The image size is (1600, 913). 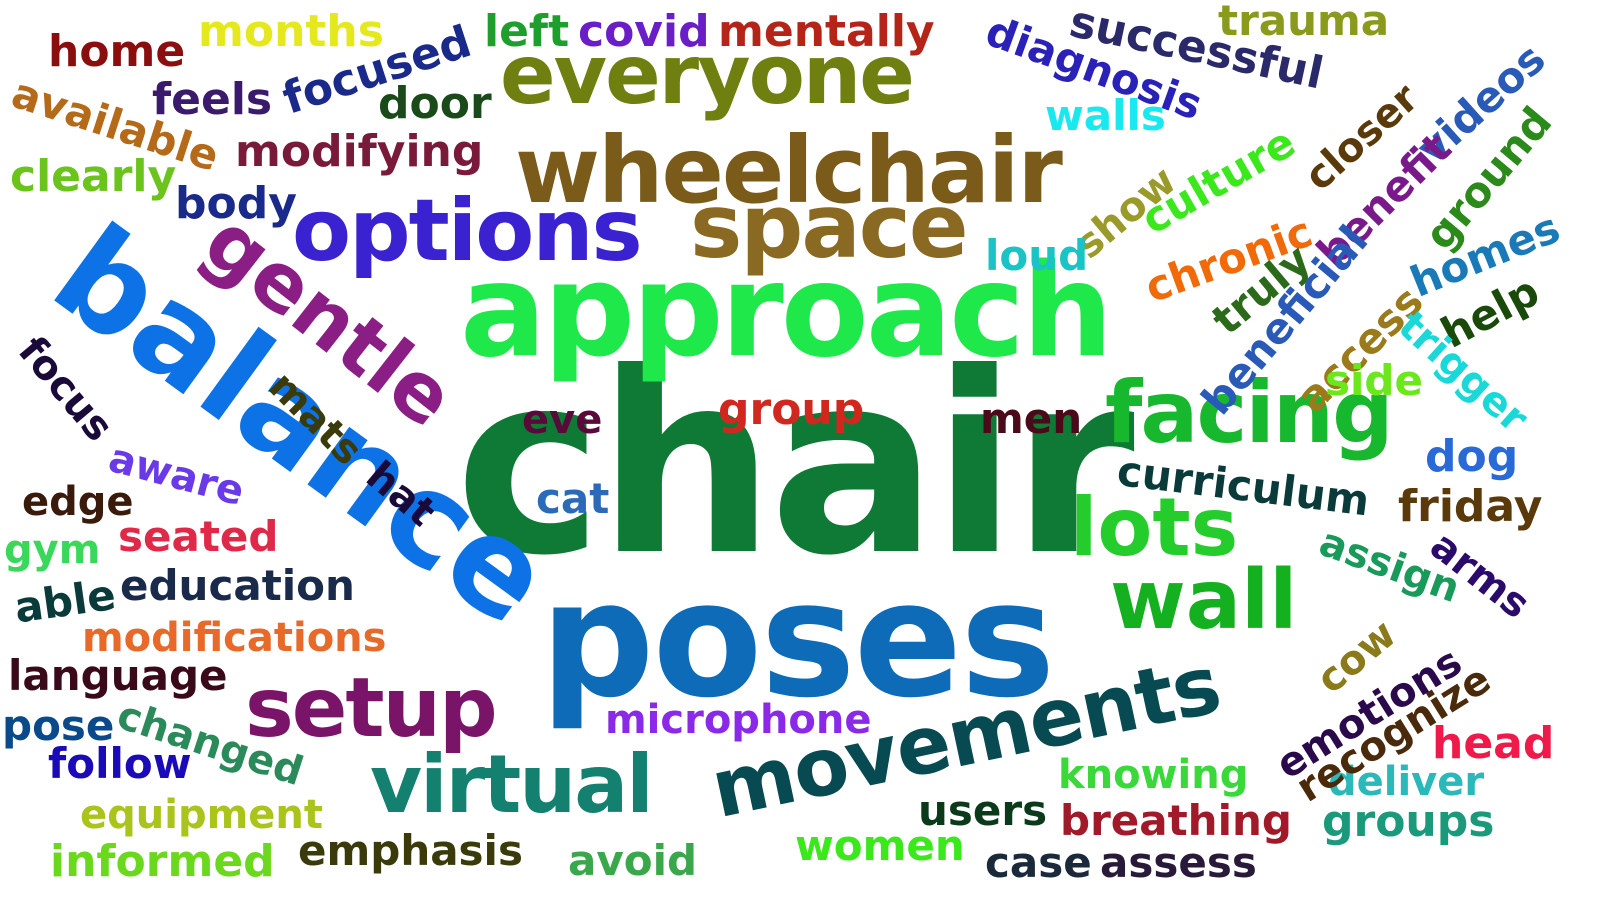 I want to click on word-cat: cat, so click(x=573, y=498).